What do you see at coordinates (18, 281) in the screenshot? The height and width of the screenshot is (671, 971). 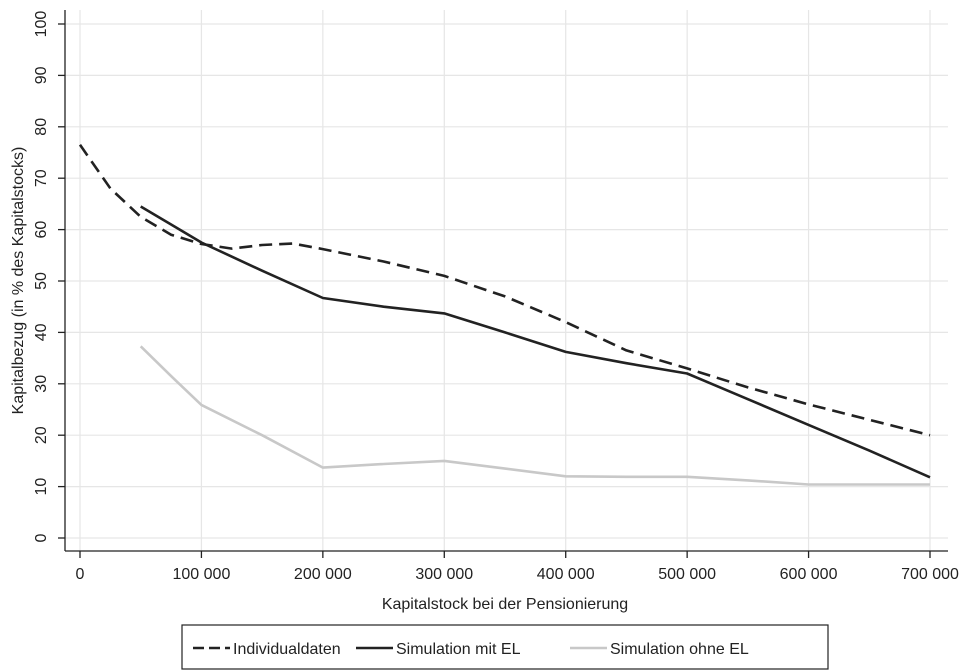 I see `y-axis-title: Kapitalbezug (in % des Kapitalstocks)` at bounding box center [18, 281].